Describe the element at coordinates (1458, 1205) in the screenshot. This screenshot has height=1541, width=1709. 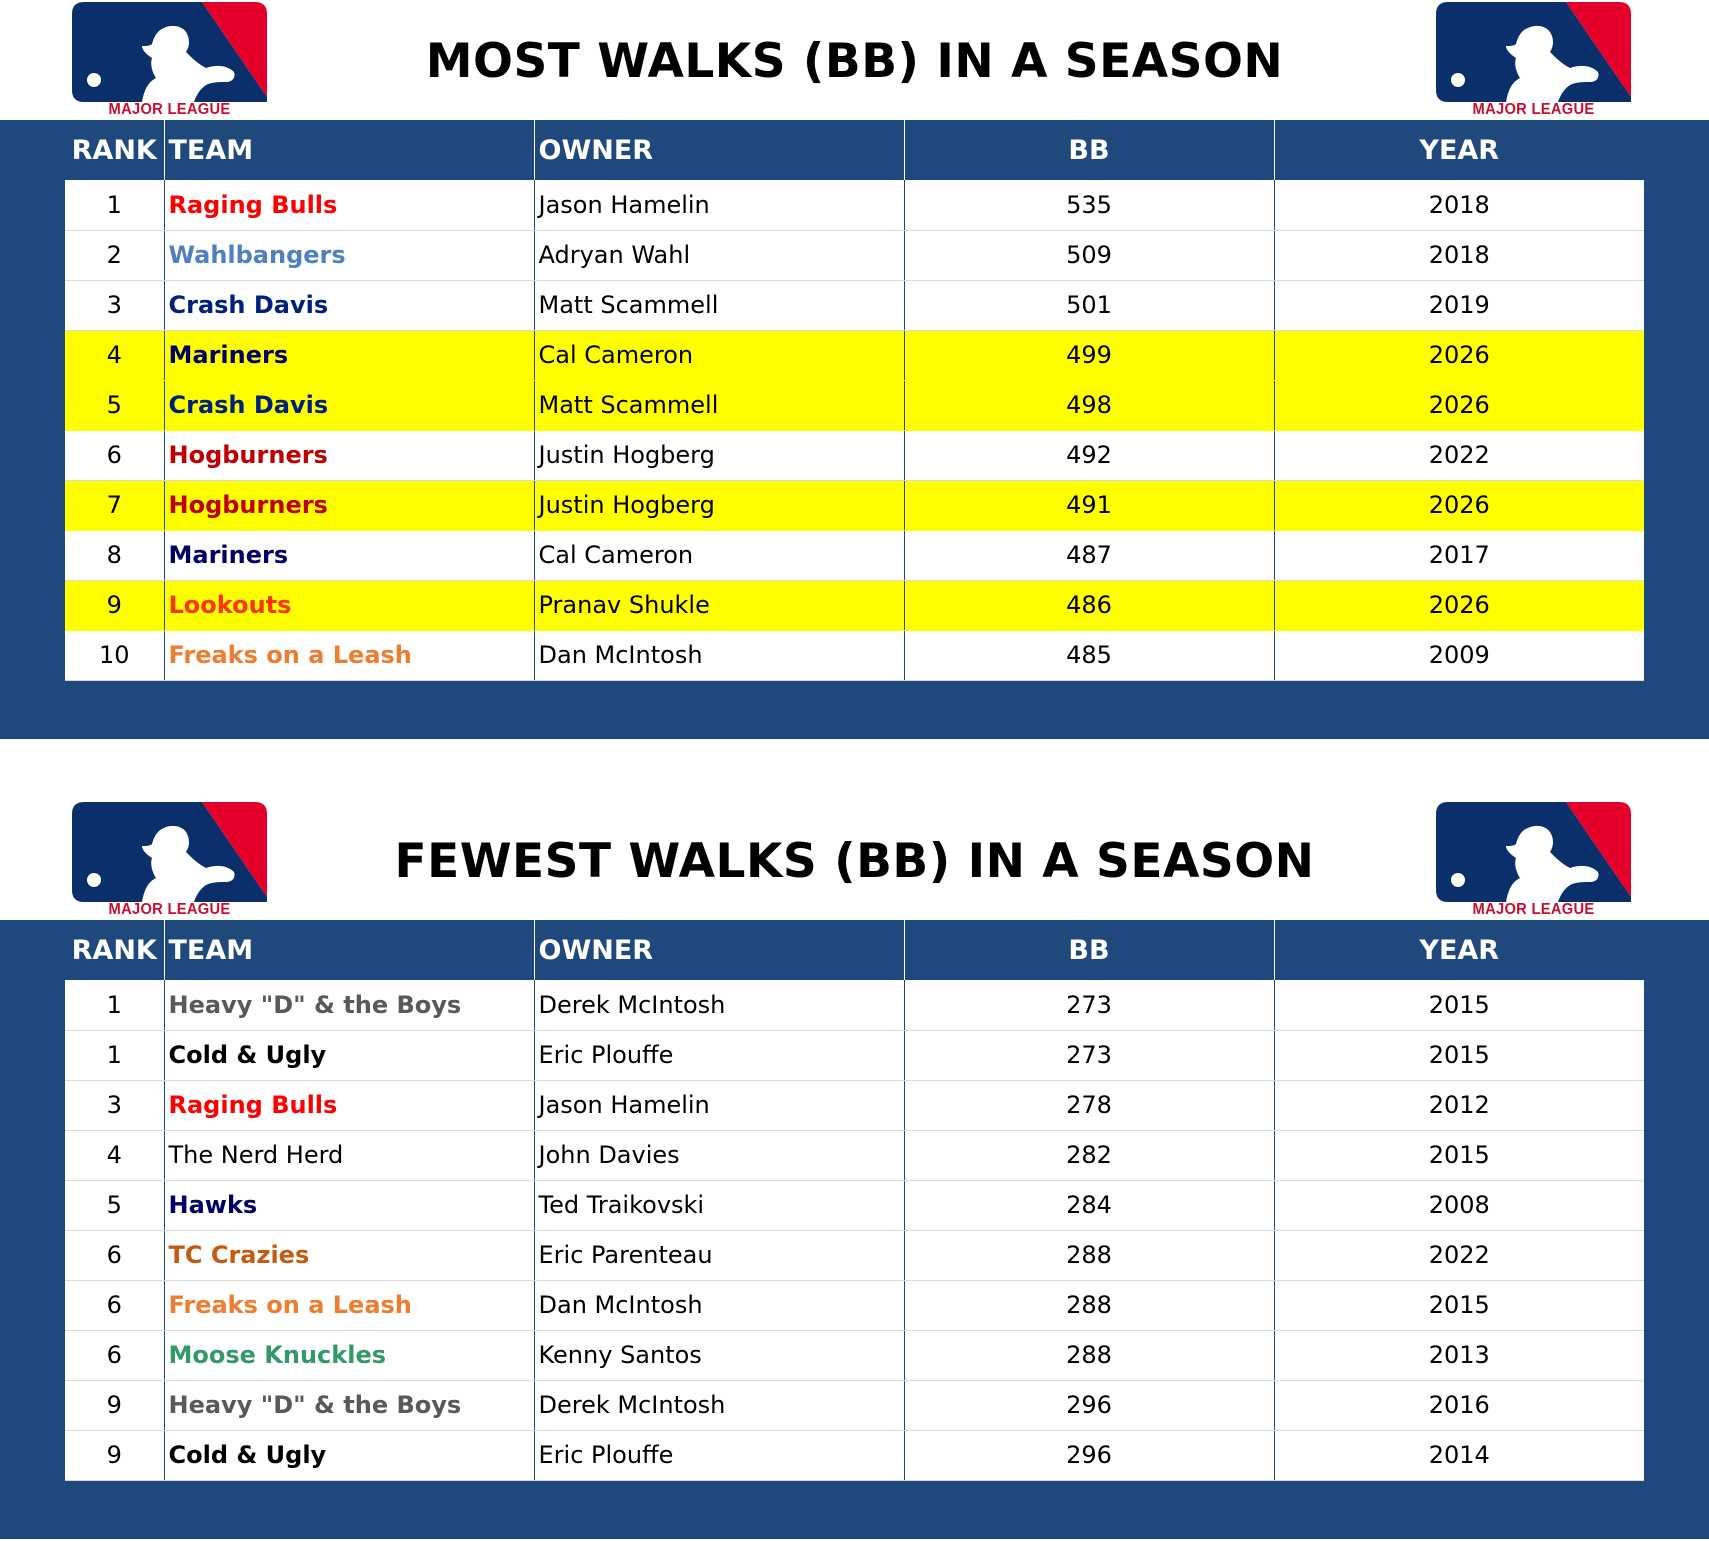
I see `year-cell: 2008` at that location.